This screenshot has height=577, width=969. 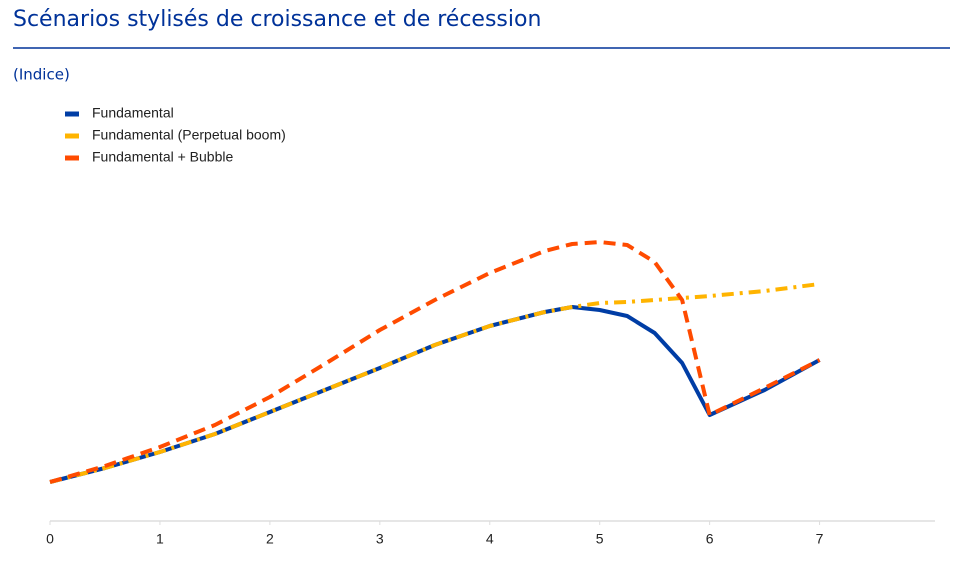 I want to click on x-tick-label: 7, so click(x=820, y=539).